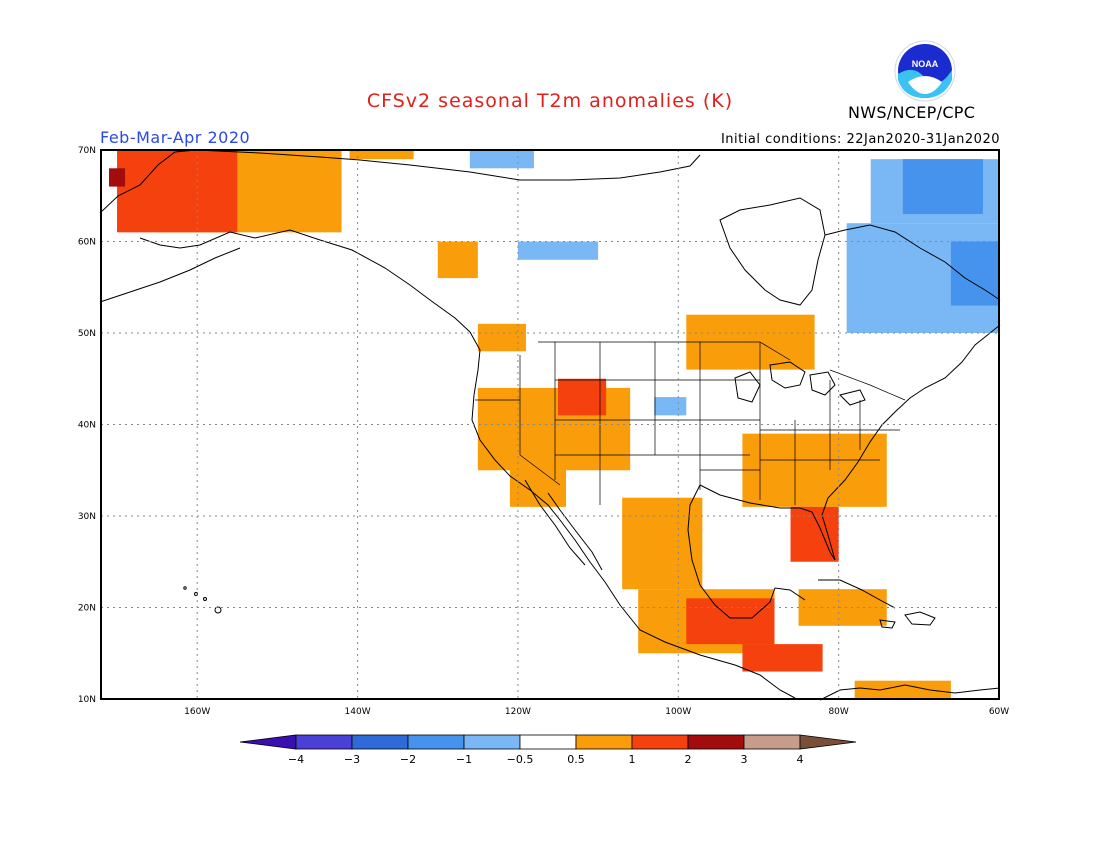 The image size is (1100, 850). I want to click on lat-tick-label: 60N, so click(87, 243).